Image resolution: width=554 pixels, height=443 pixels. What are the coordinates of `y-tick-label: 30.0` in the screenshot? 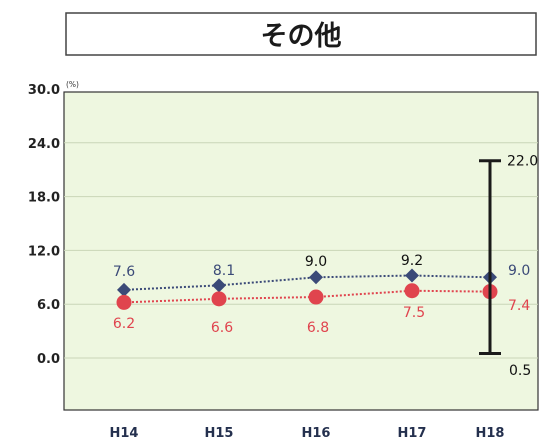 It's located at (44, 90).